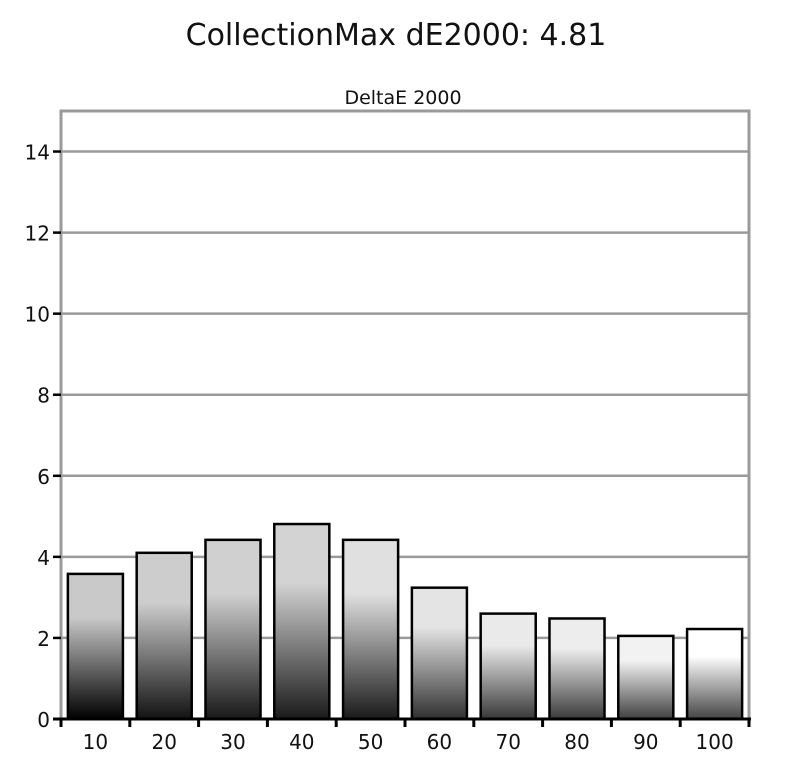 The width and height of the screenshot is (792, 768). I want to click on x-tick-label: 50, so click(370, 742).